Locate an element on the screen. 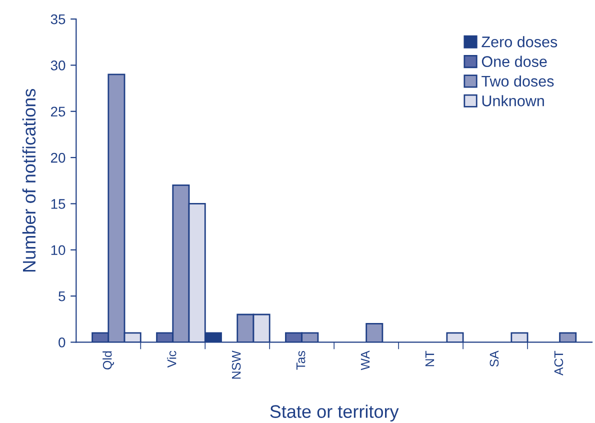 The image size is (595, 423). y-tick-label: 0 is located at coordinates (62, 343).